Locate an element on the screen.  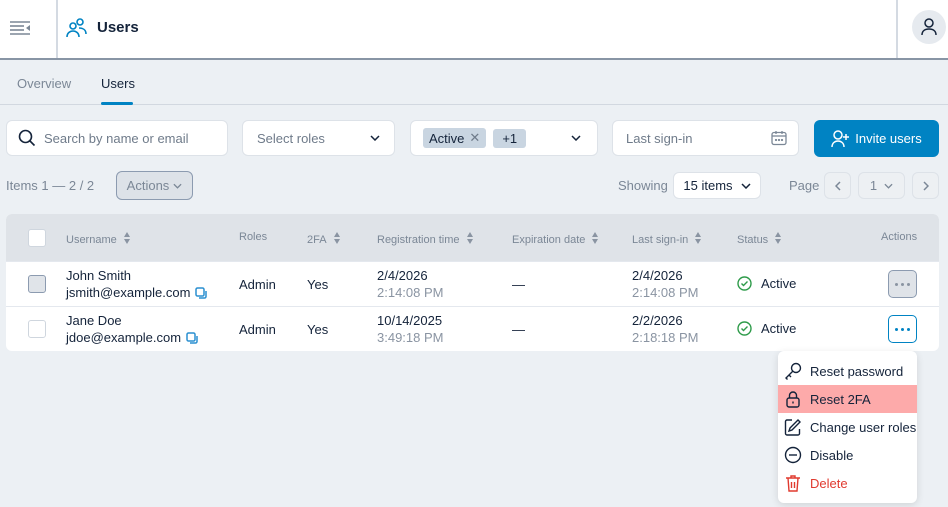
menu-item-reset-2fa: Reset 2FA is located at coordinates (847, 399).